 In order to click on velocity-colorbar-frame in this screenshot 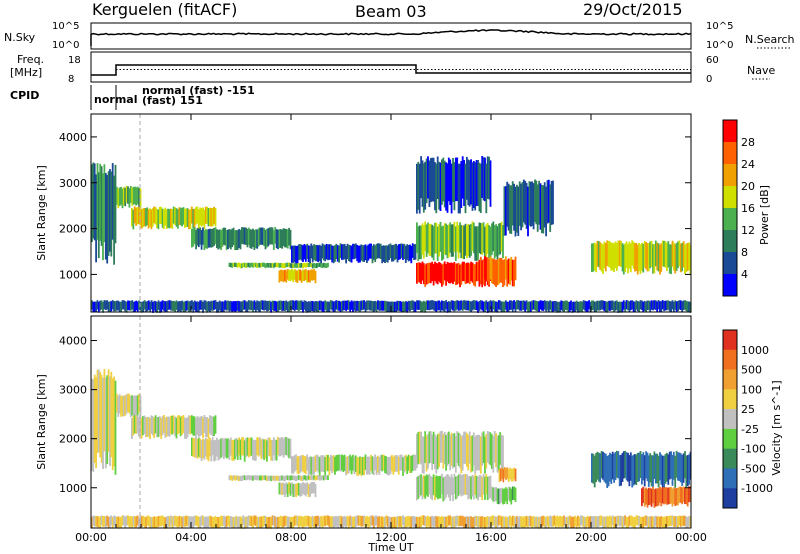, I will do `click(730, 419)`.